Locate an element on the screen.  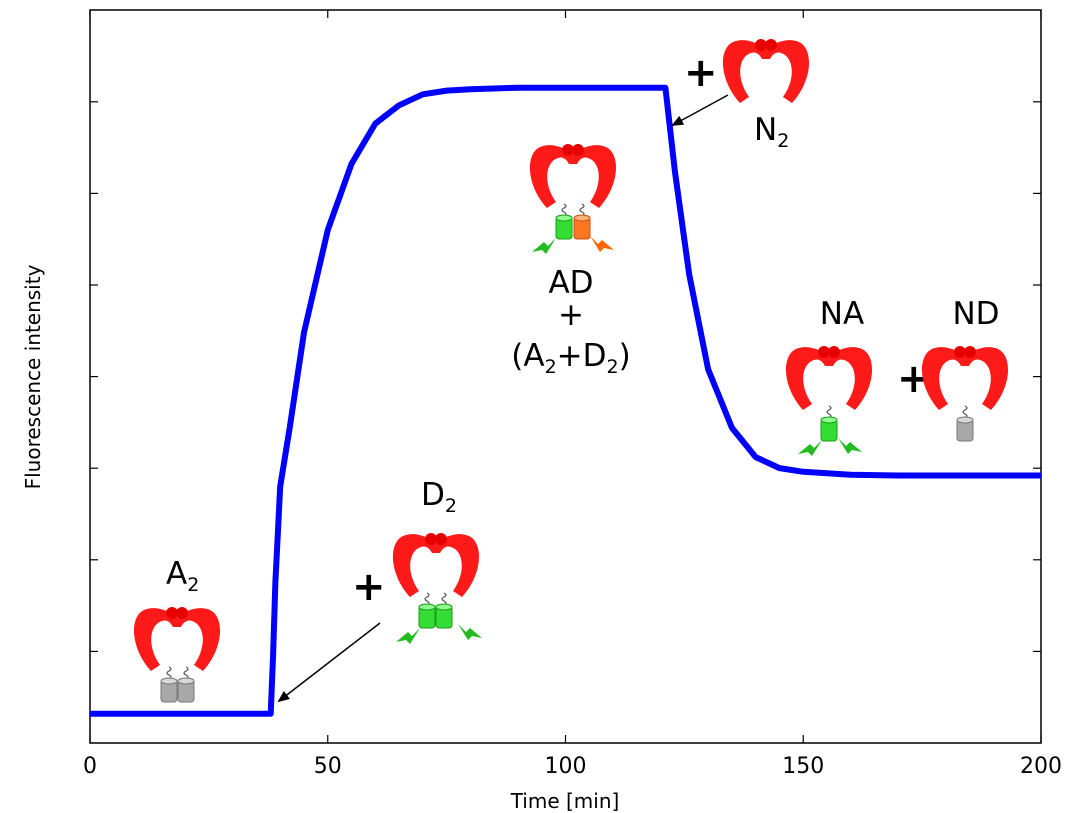
a2-sub: 2 is located at coordinates (193, 585).